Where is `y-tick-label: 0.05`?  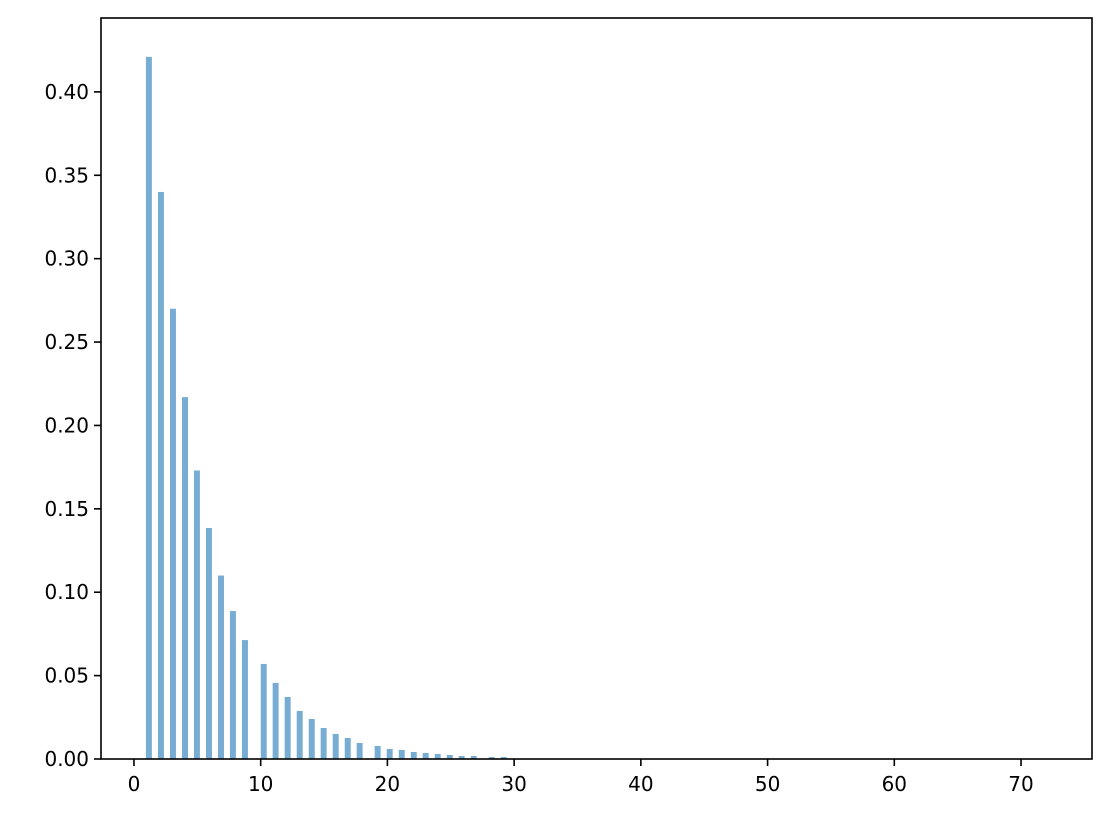
y-tick-label: 0.05 is located at coordinates (66, 676).